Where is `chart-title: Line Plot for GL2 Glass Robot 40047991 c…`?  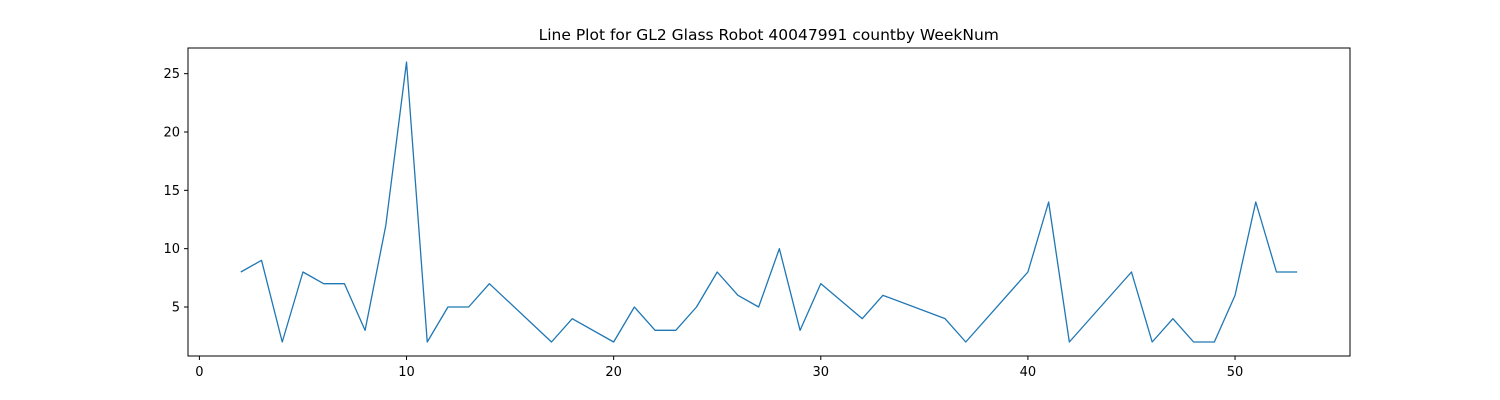
chart-title: Line Plot for GL2 Glass Robot 40047991 c… is located at coordinates (769, 35).